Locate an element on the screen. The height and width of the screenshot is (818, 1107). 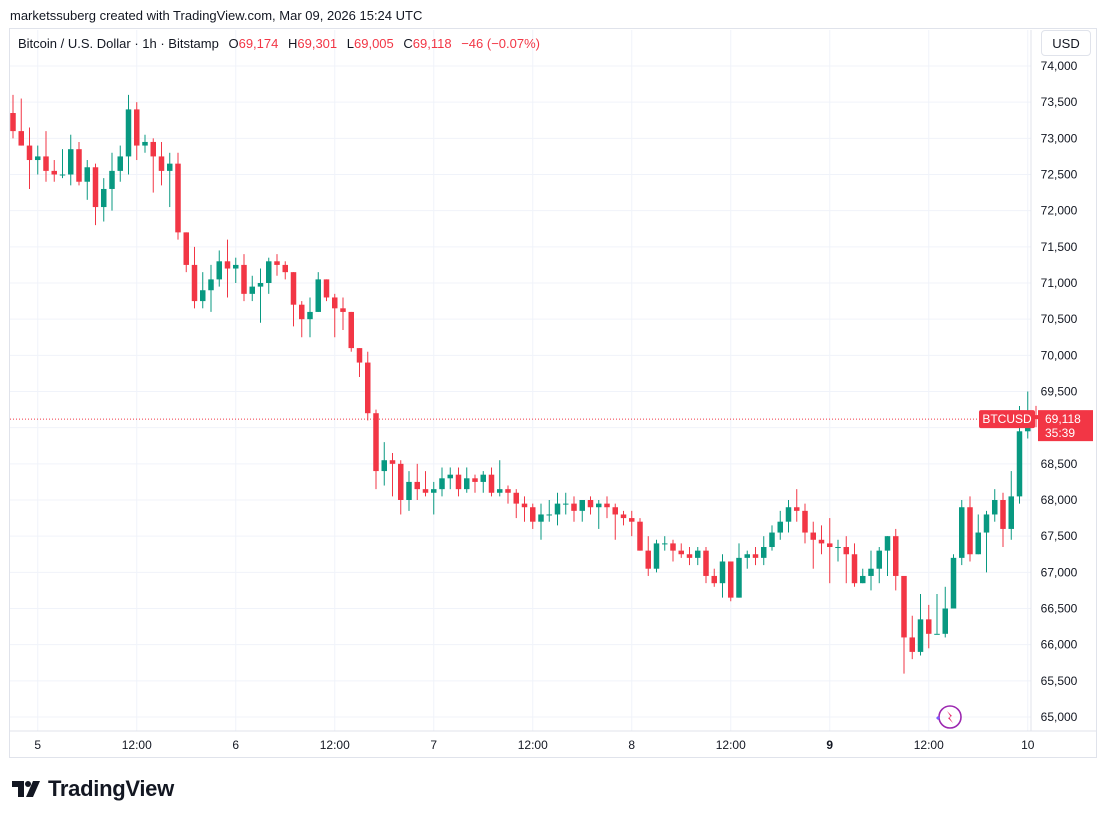
sparkle-icon is located at coordinates (949, 717).